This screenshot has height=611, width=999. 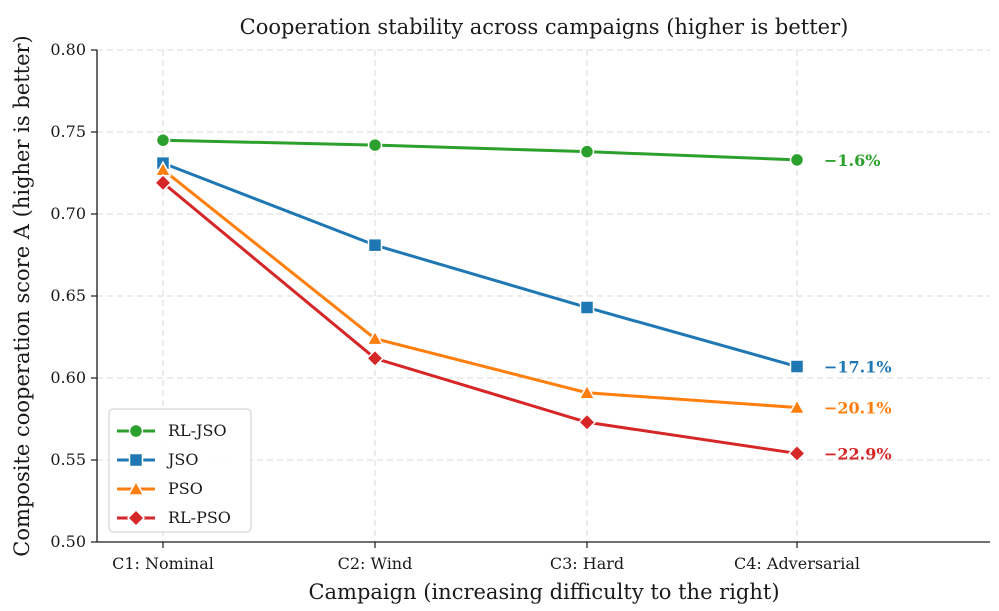 What do you see at coordinates (68, 295) in the screenshot?
I see `y-tick-label: 0.65` at bounding box center [68, 295].